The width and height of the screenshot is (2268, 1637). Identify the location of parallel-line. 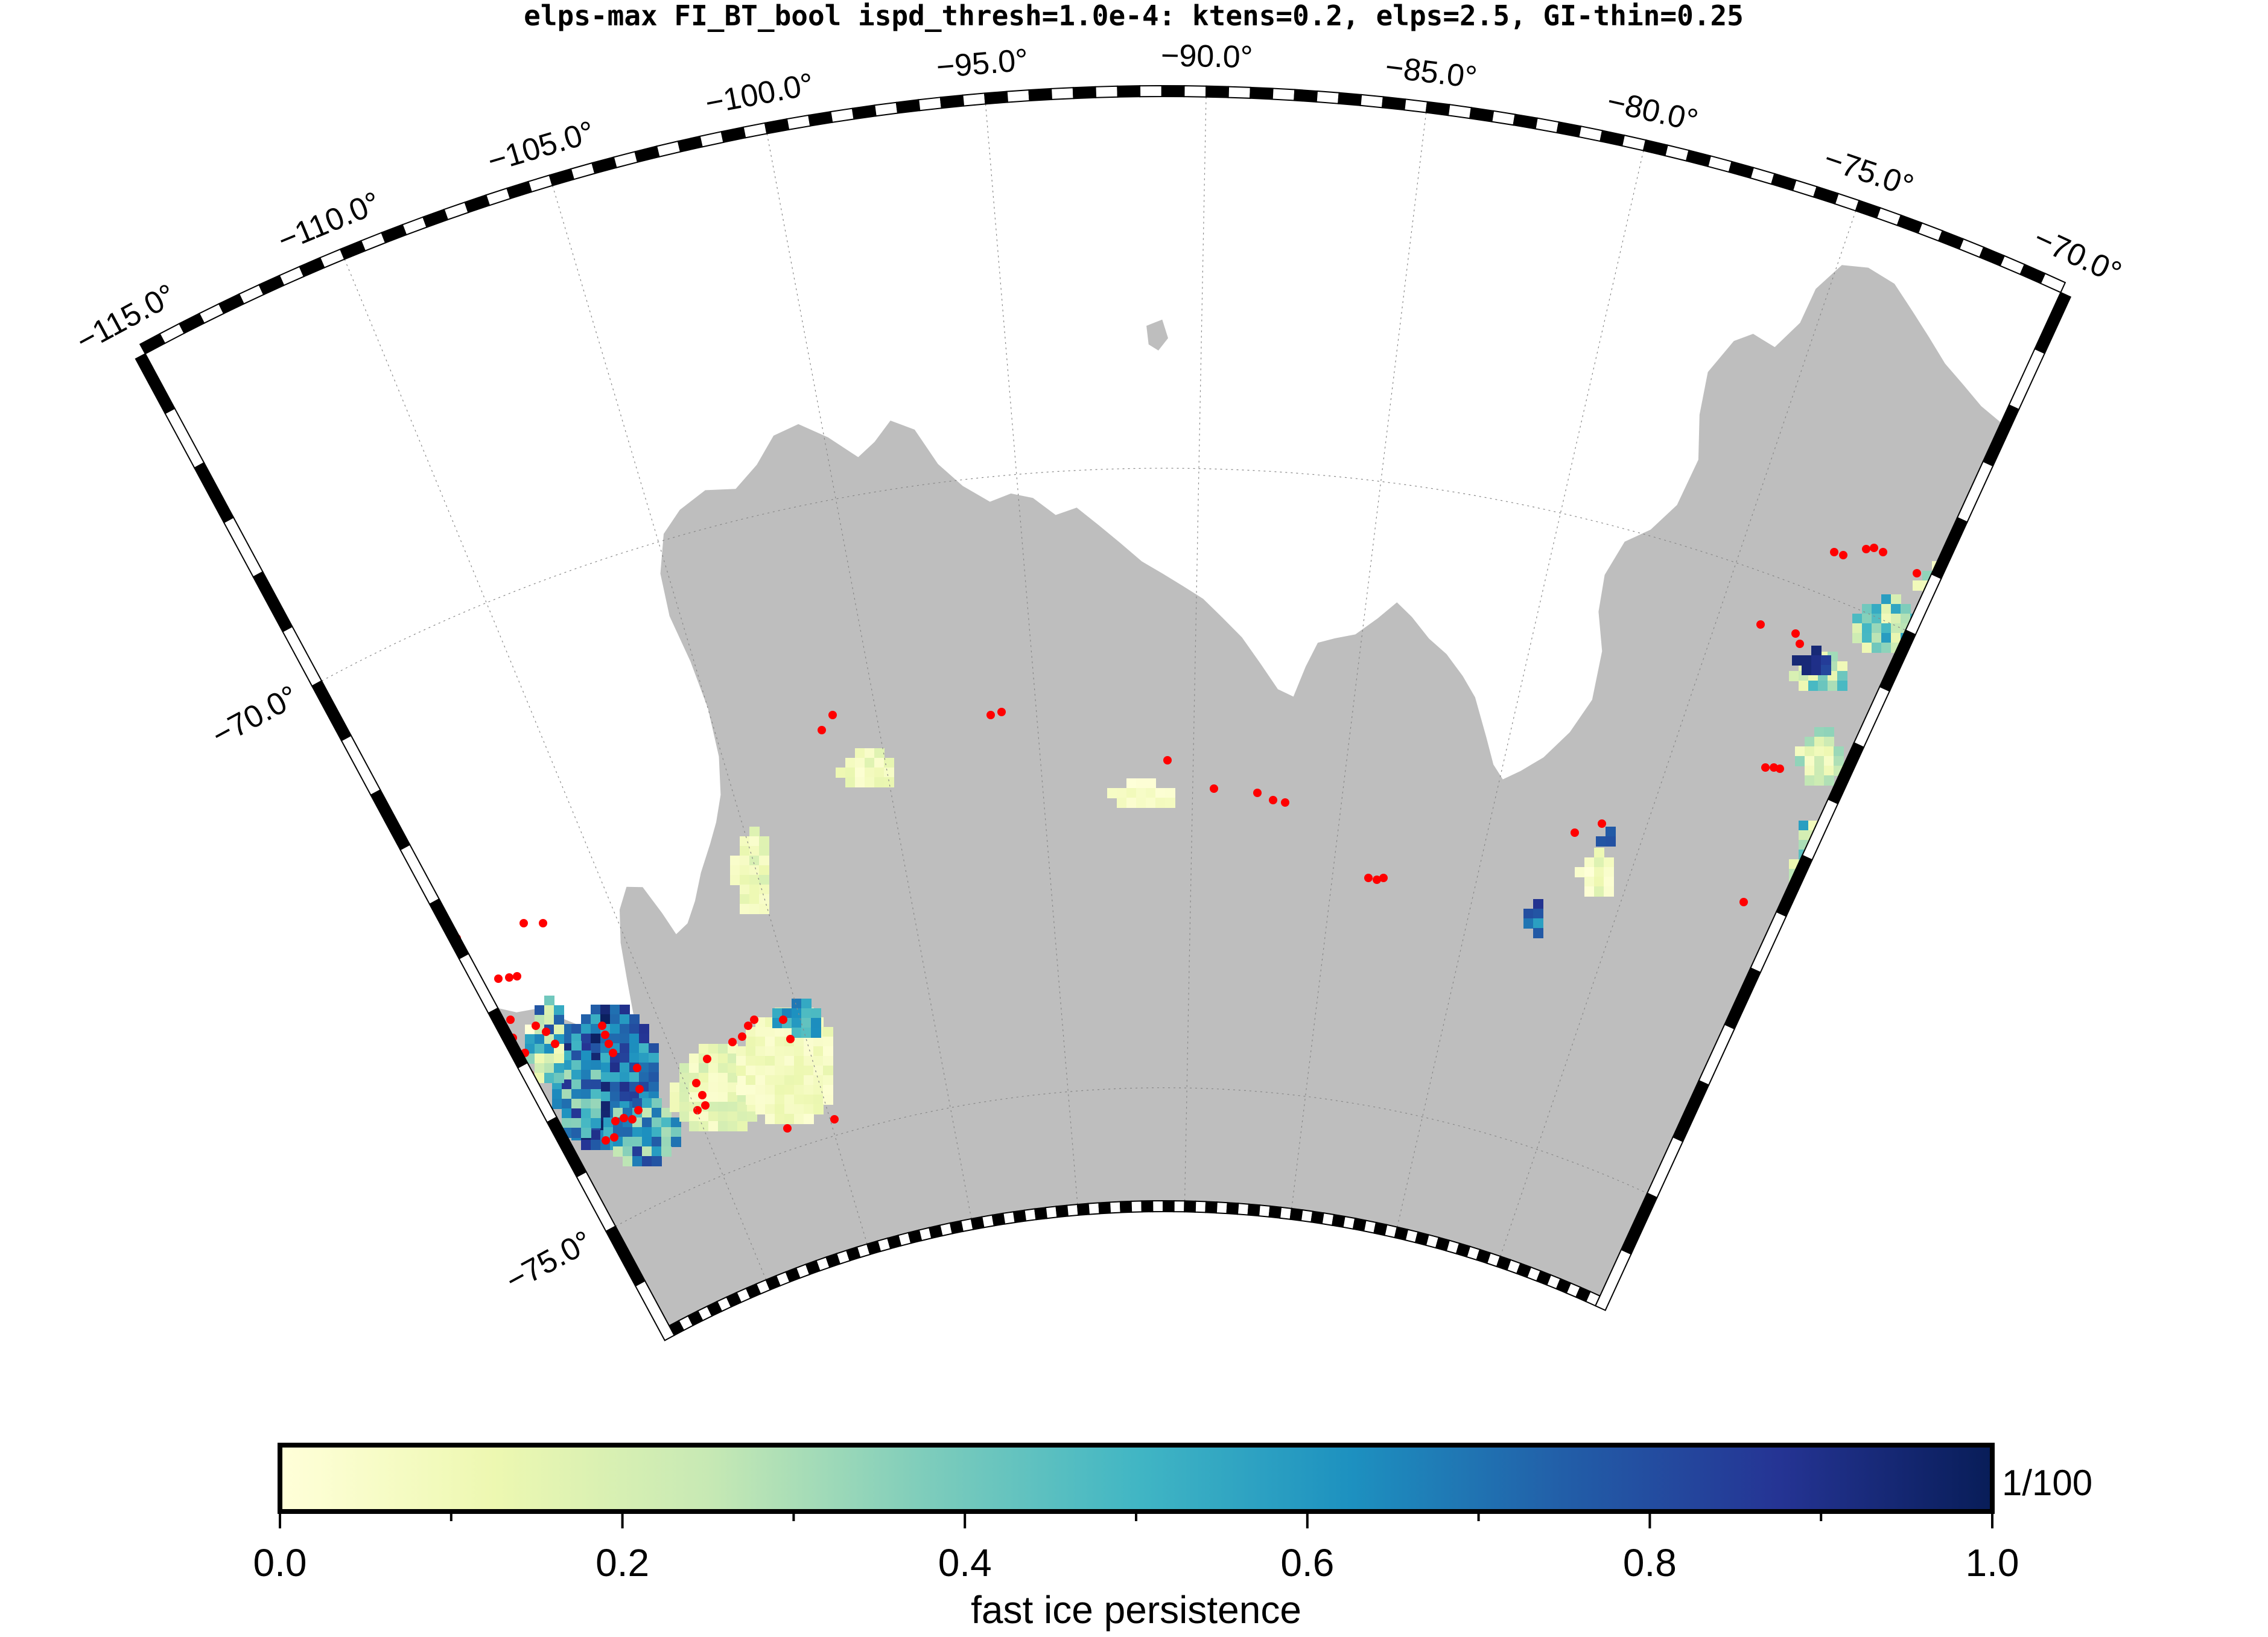
(1131, 1157).